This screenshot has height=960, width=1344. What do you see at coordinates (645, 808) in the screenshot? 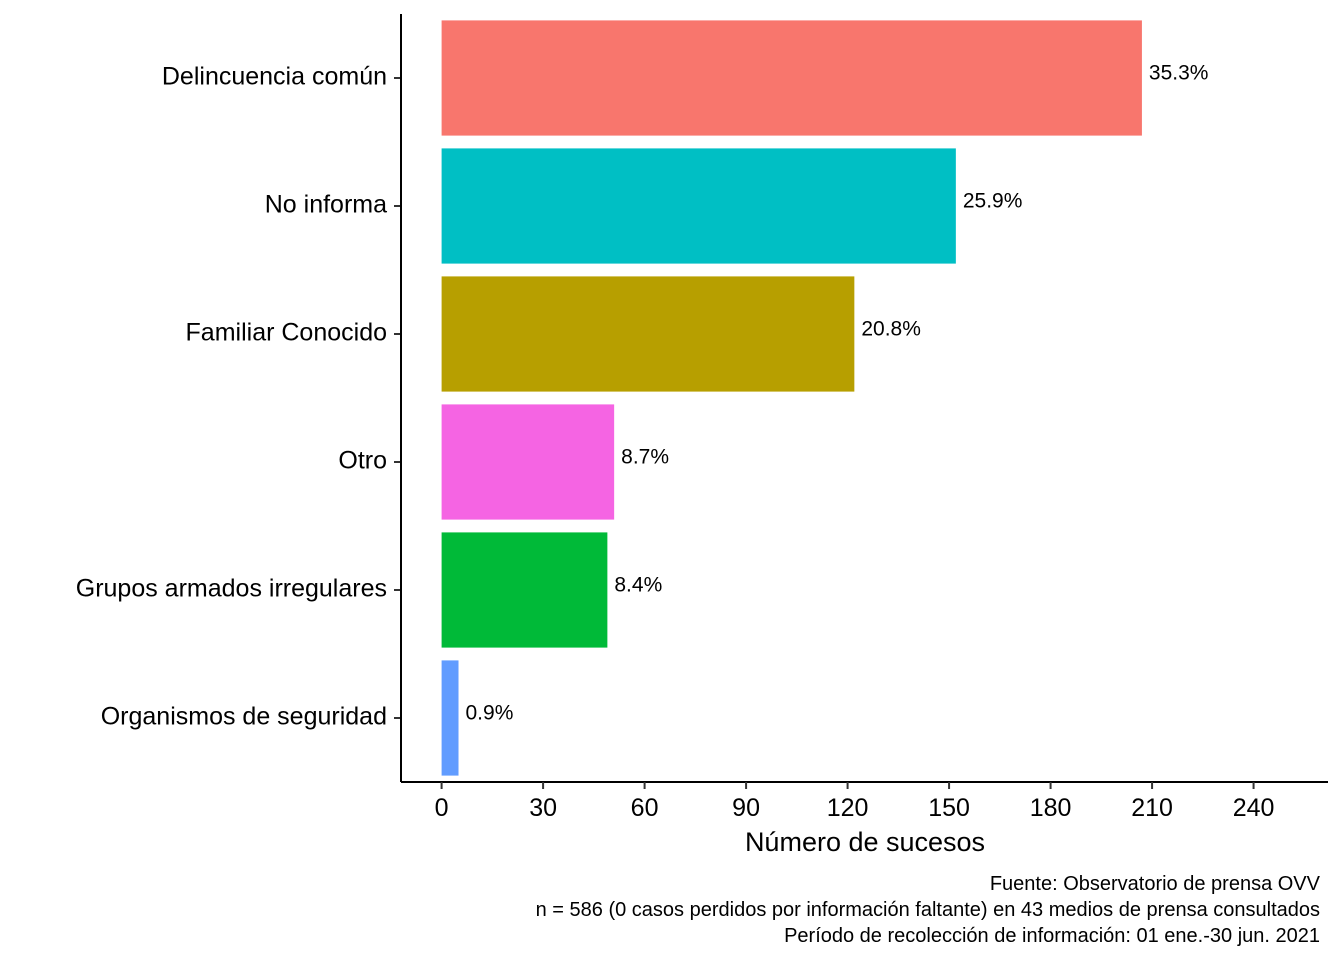
I see `x-tick-label-2: 60` at bounding box center [645, 808].